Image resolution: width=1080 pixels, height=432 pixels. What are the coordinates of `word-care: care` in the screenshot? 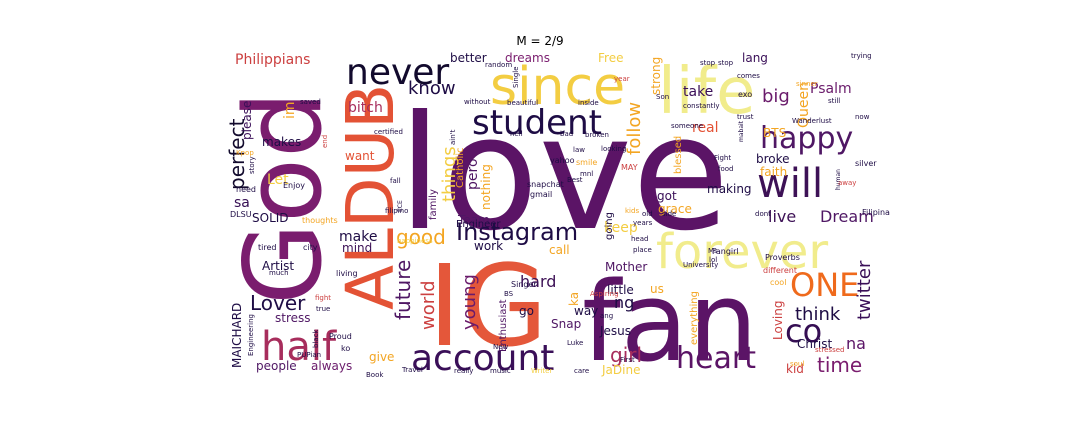 It's located at (581, 371).